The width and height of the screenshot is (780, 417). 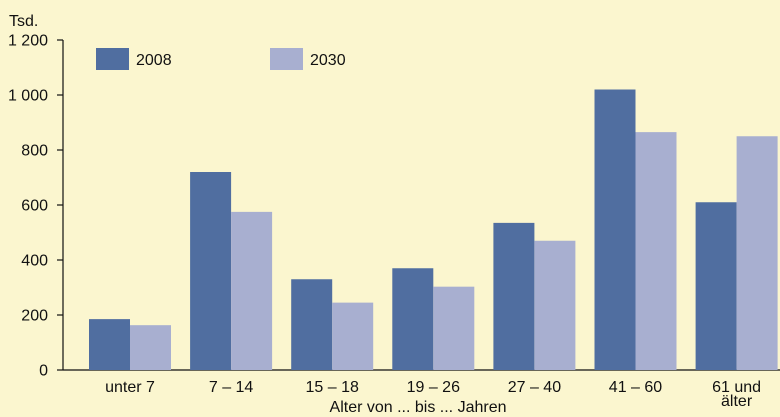 I want to click on x-tick-label: älter, so click(x=737, y=401).